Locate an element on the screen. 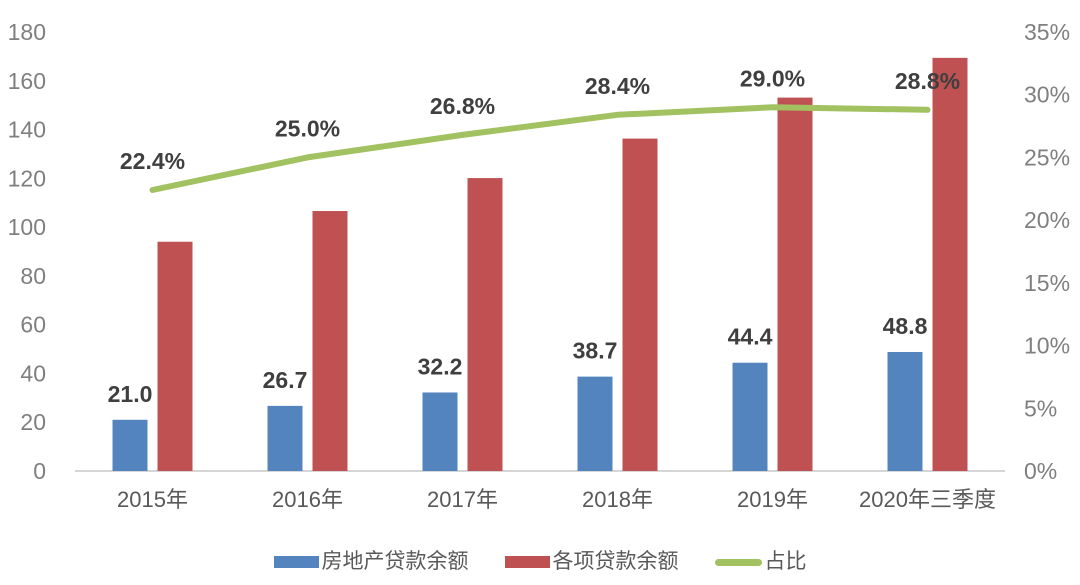 Image resolution: width=1080 pixels, height=585 pixels. bar-value-label: 44.4 is located at coordinates (750, 337).